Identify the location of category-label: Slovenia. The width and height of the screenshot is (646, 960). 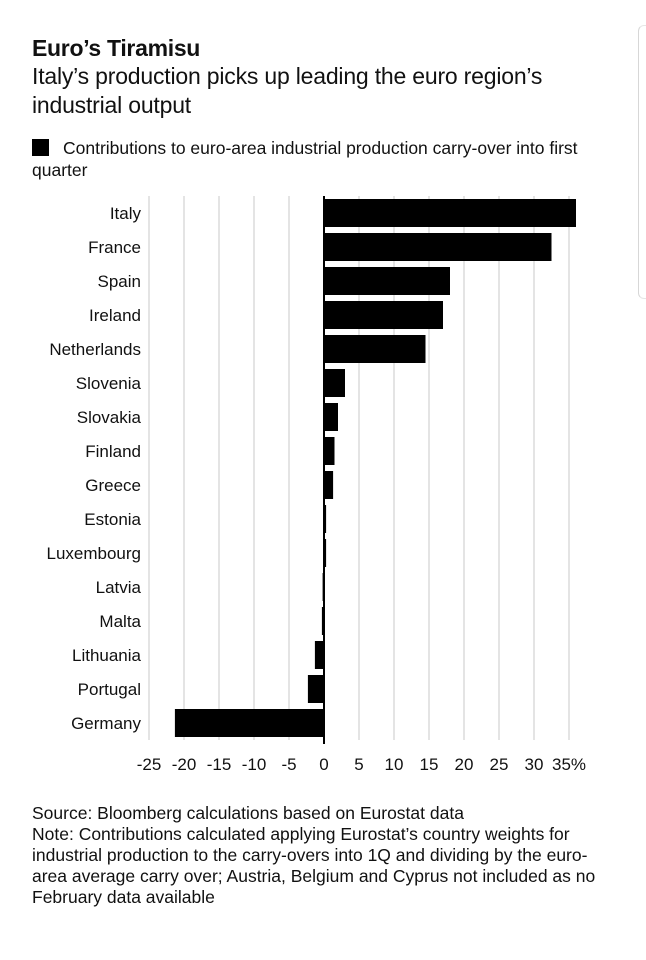
(109, 383).